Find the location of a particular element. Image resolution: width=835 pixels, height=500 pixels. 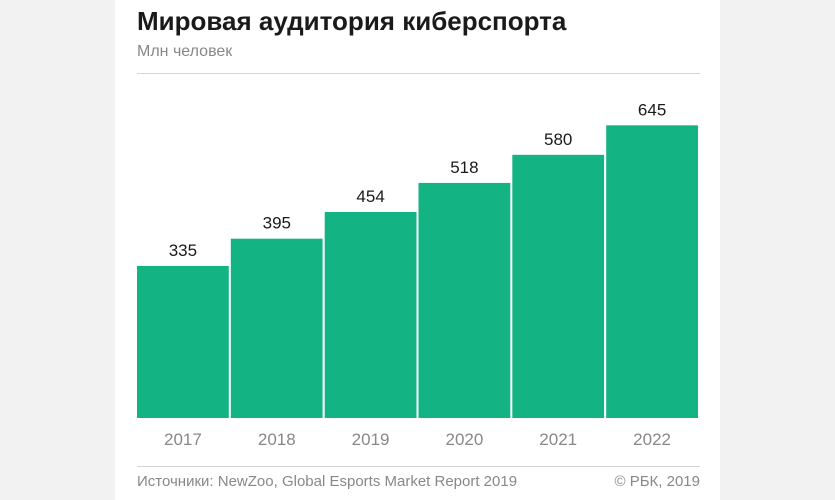

data-label-2019: 454 is located at coordinates (370, 196).